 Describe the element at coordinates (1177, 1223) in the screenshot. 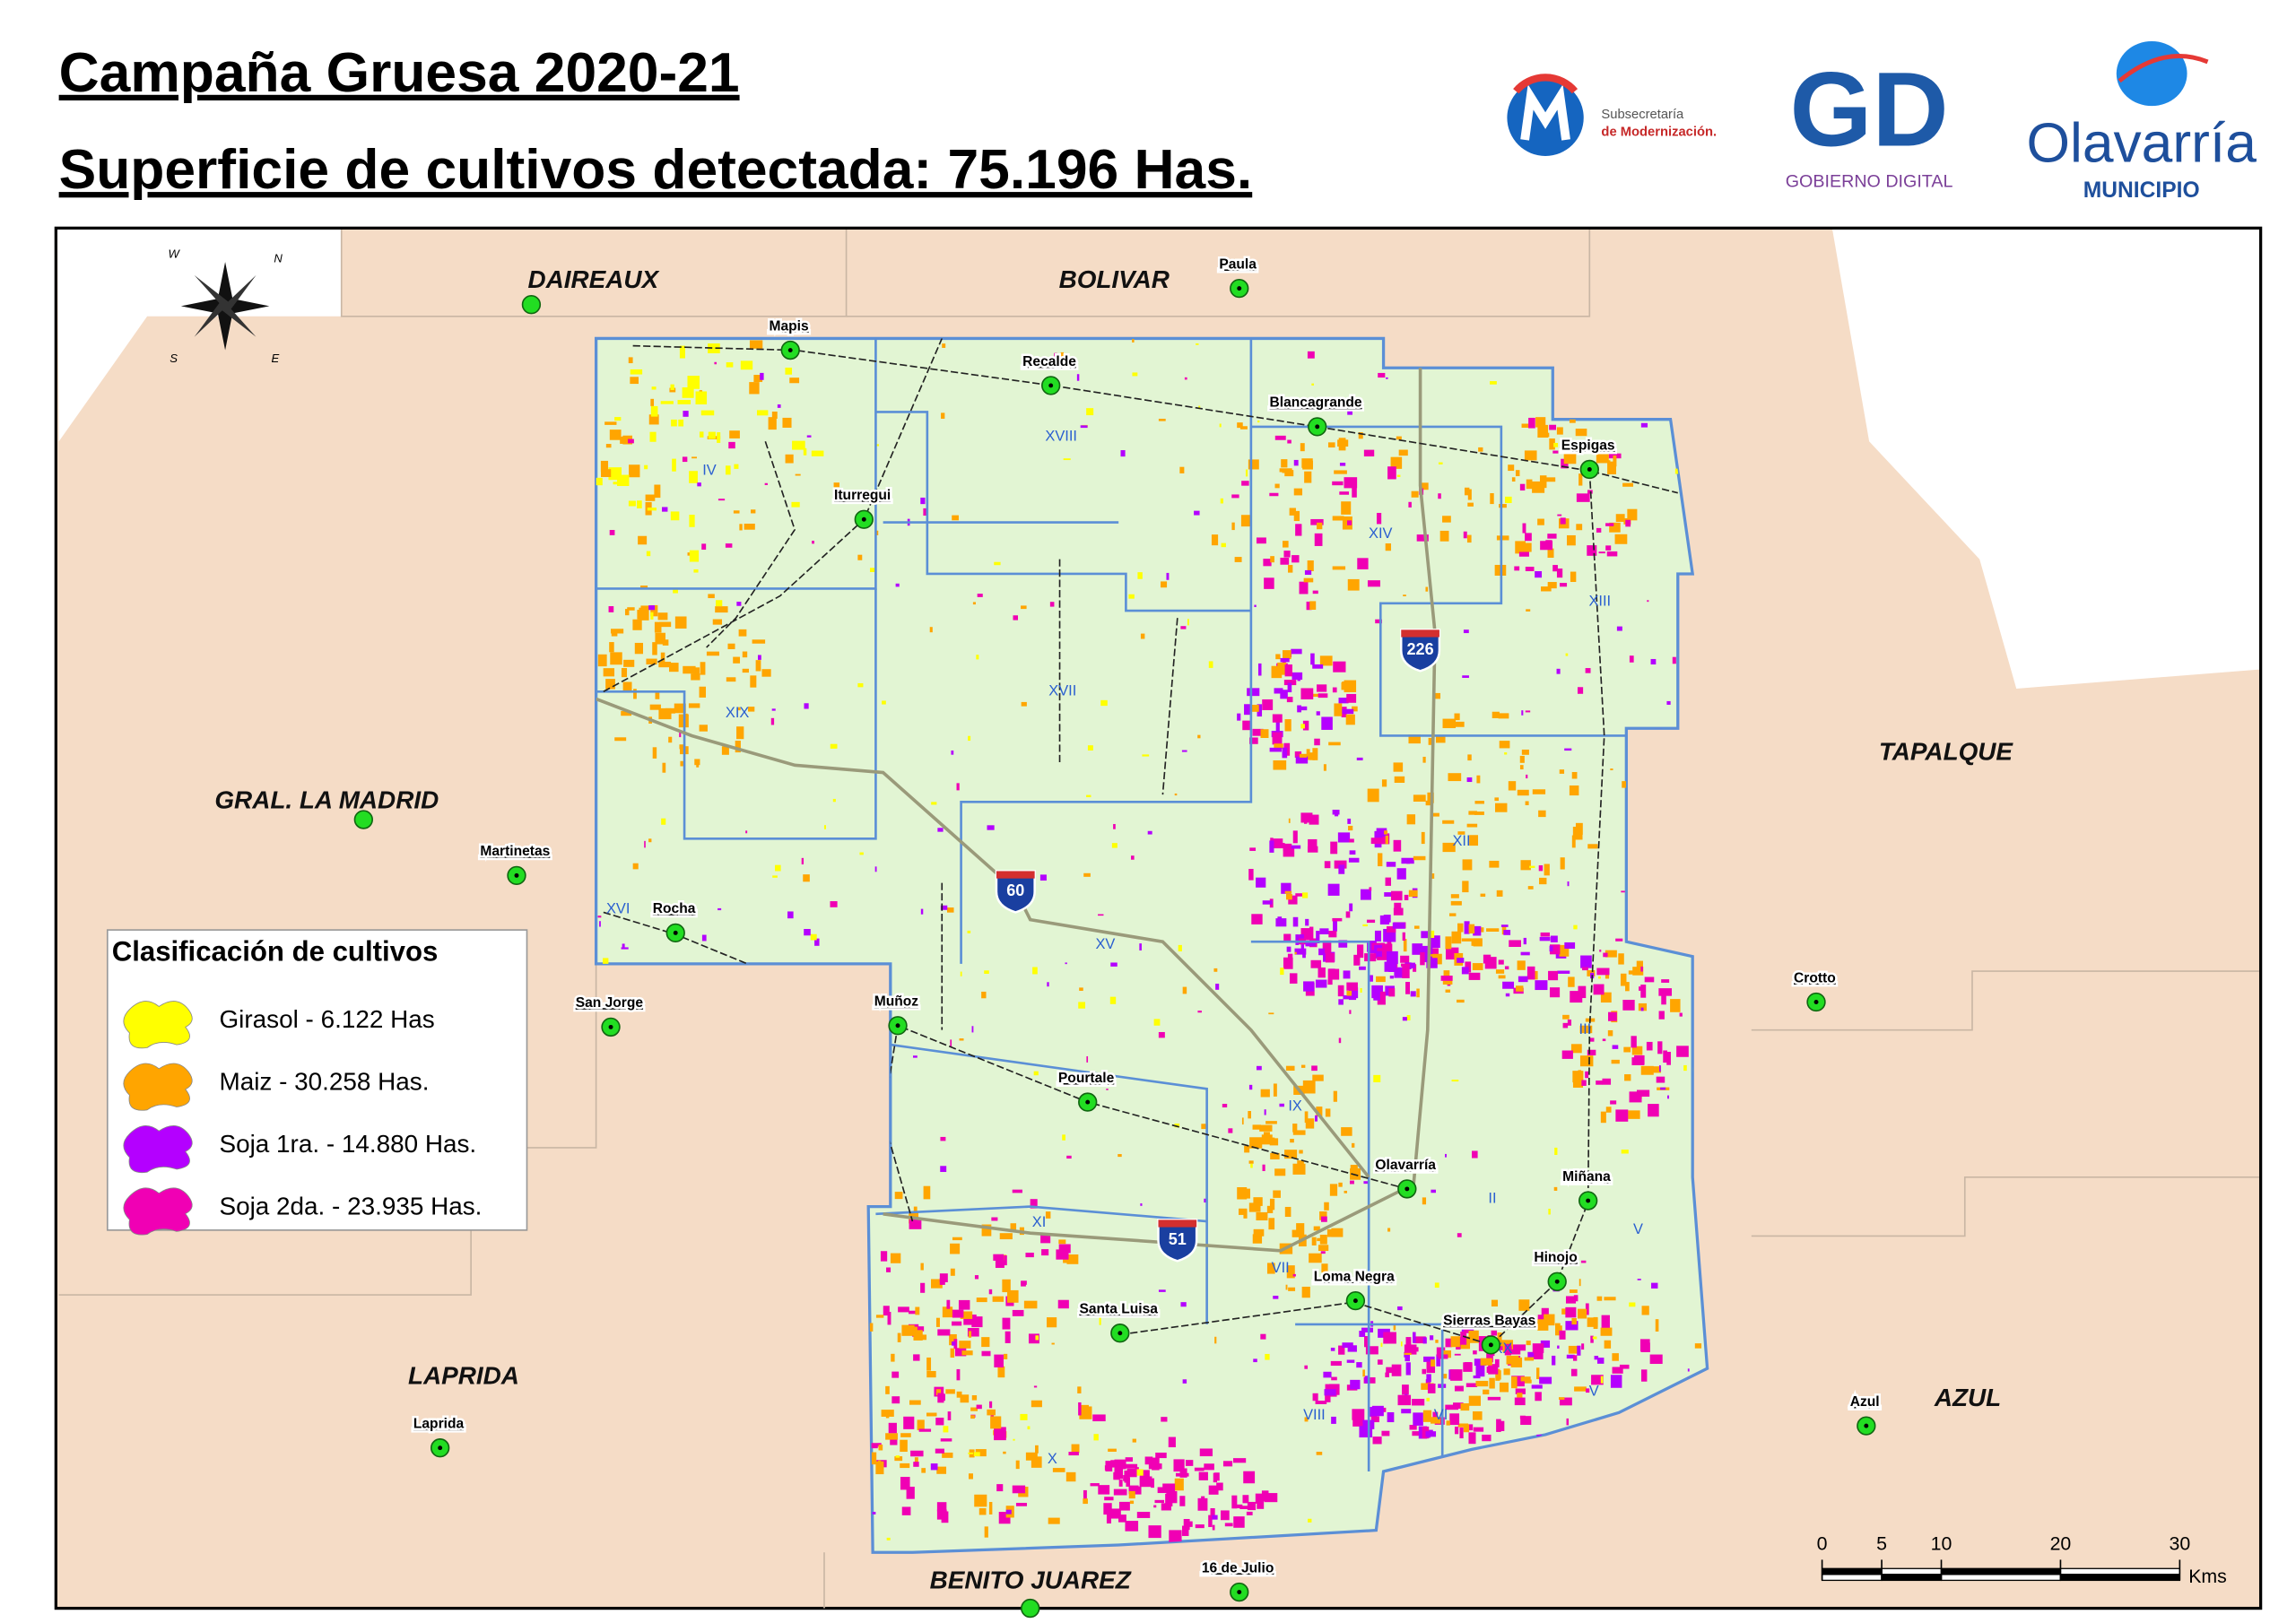

I see `route-shield-top` at that location.